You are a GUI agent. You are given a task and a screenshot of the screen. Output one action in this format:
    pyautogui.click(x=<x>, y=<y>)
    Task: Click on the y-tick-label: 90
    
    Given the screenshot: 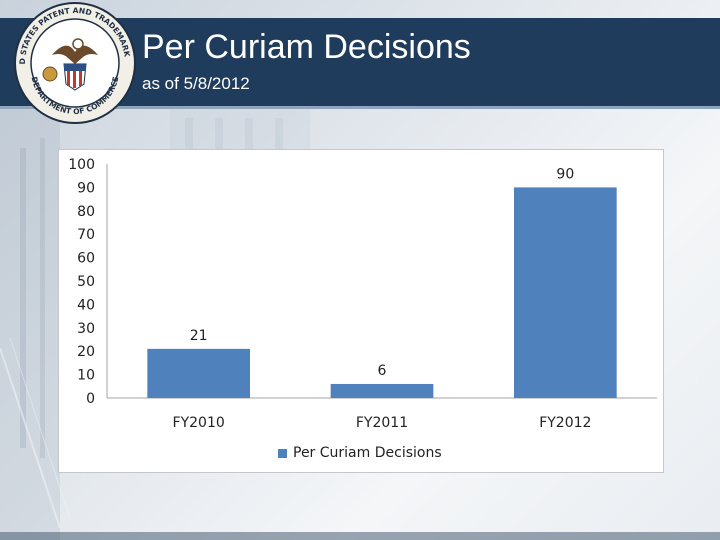 What is the action you would take?
    pyautogui.click(x=86, y=188)
    